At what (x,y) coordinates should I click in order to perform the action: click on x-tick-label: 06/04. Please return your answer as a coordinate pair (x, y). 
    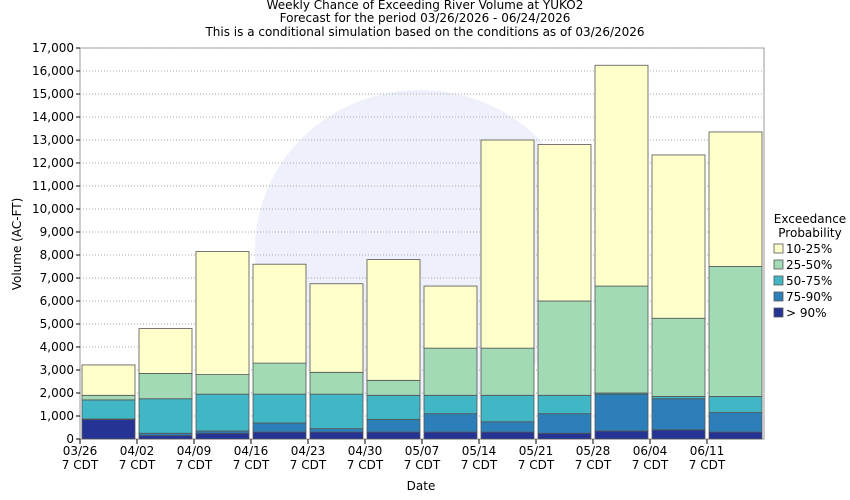
    Looking at the image, I should click on (650, 451).